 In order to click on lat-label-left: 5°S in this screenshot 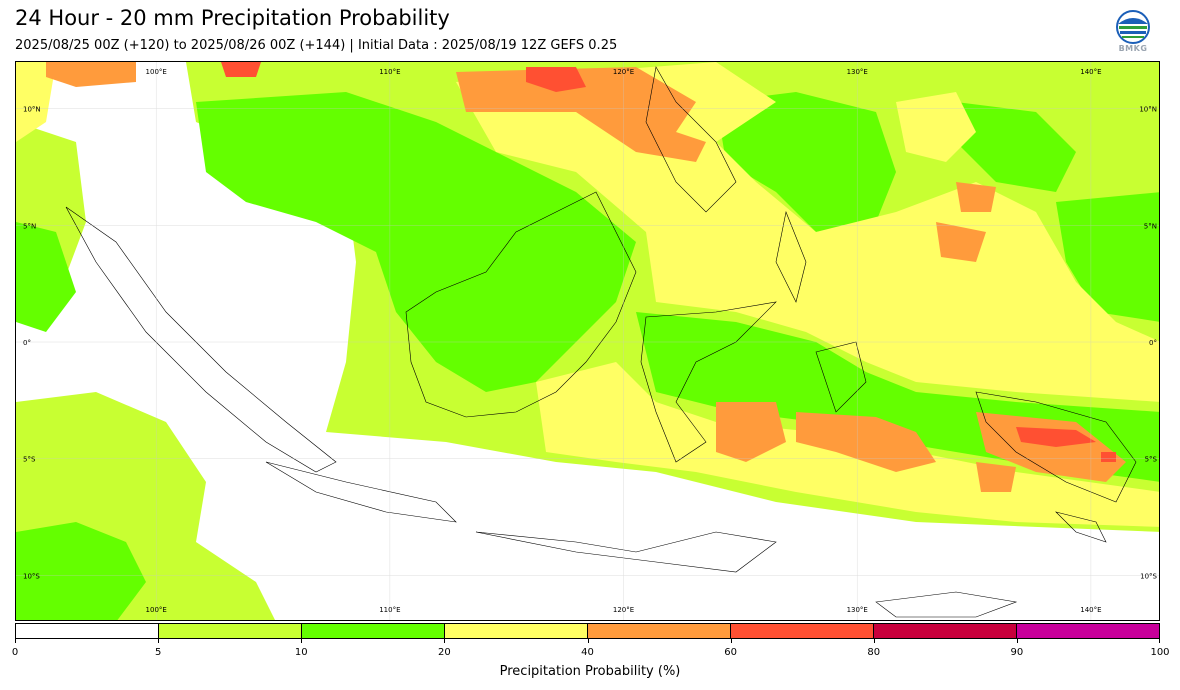, I will do `click(29, 460)`.